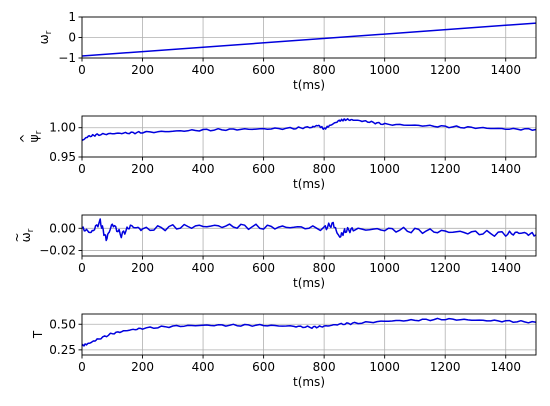 The width and height of the screenshot is (550, 406). Describe the element at coordinates (62, 324) in the screenshot. I see `y-tick-label: 0.50` at that location.